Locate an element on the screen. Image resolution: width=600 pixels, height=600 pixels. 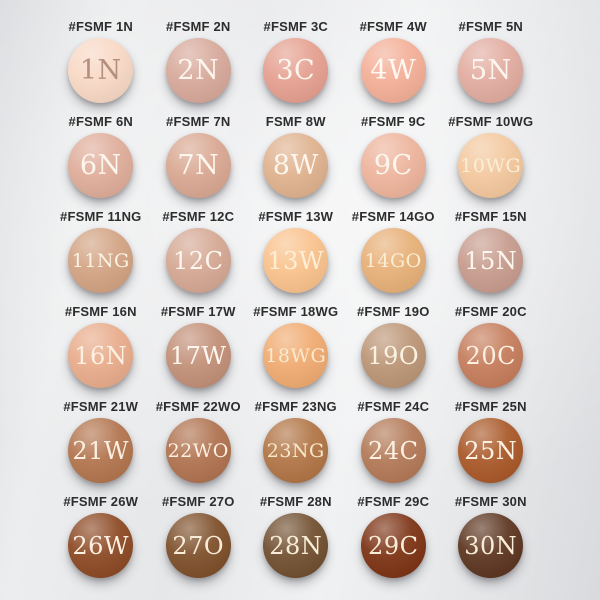
shade-code-text: 29C is located at coordinates (393, 545).